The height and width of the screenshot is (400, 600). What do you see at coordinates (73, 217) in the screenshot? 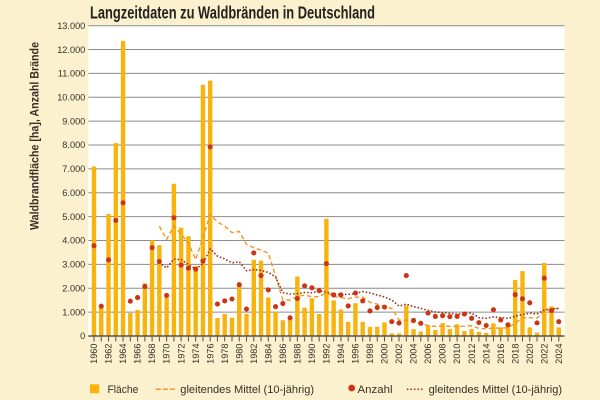
I see `svg-text: 5.000` at bounding box center [73, 217].